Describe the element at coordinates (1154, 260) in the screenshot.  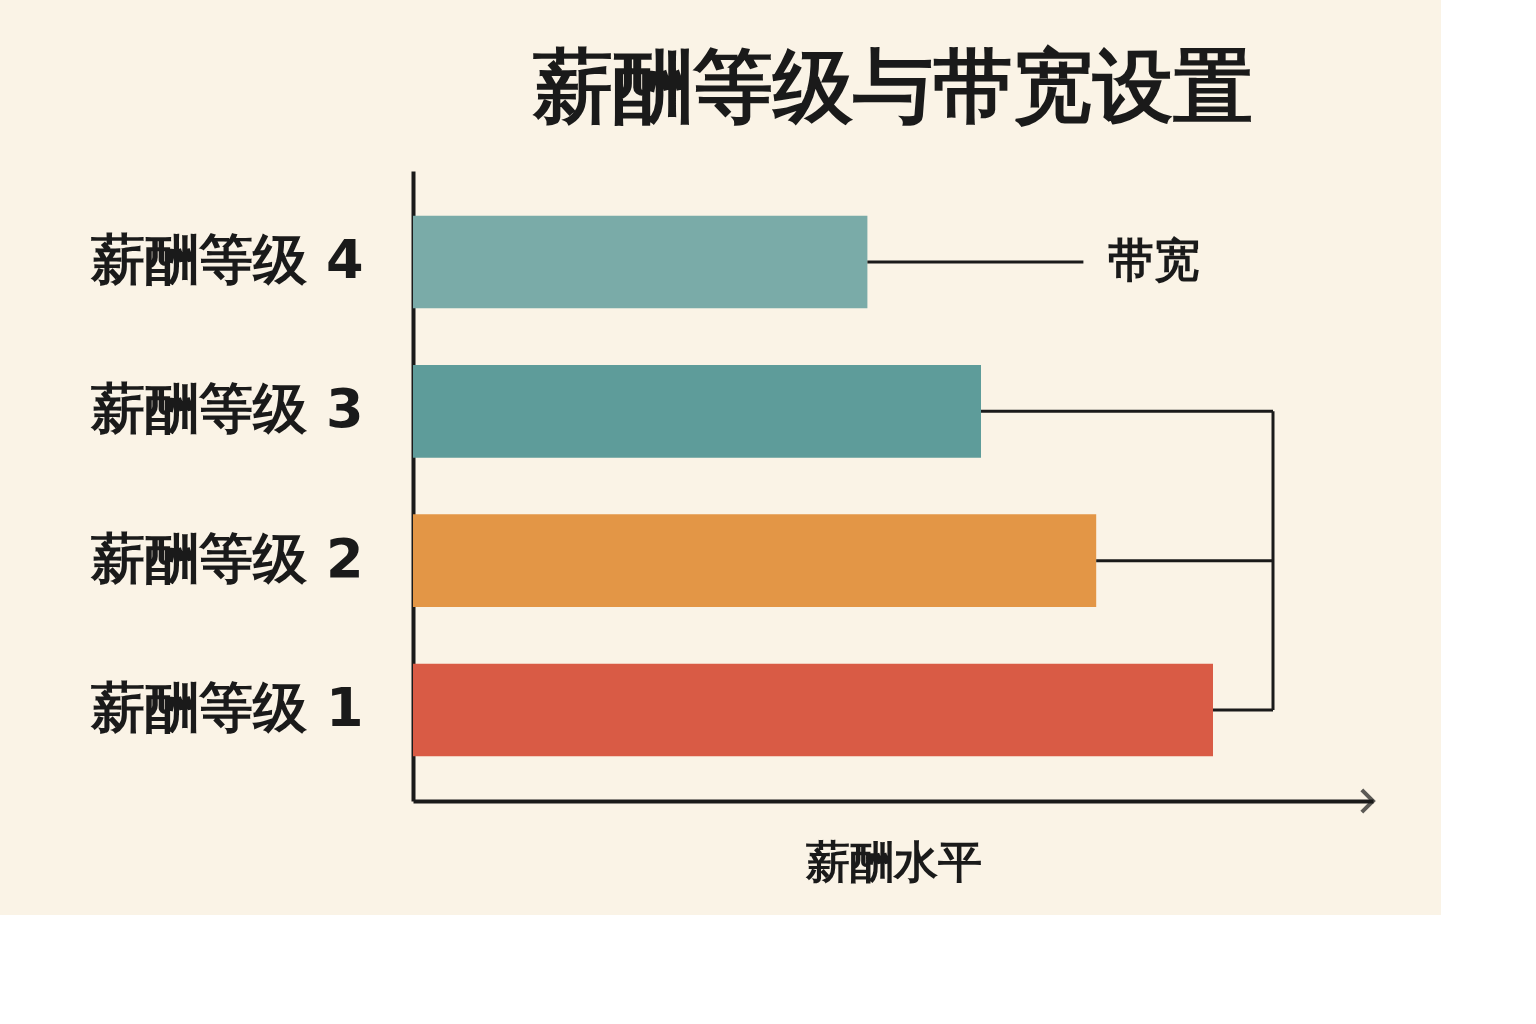
I see `annotation: 带宽` at that location.